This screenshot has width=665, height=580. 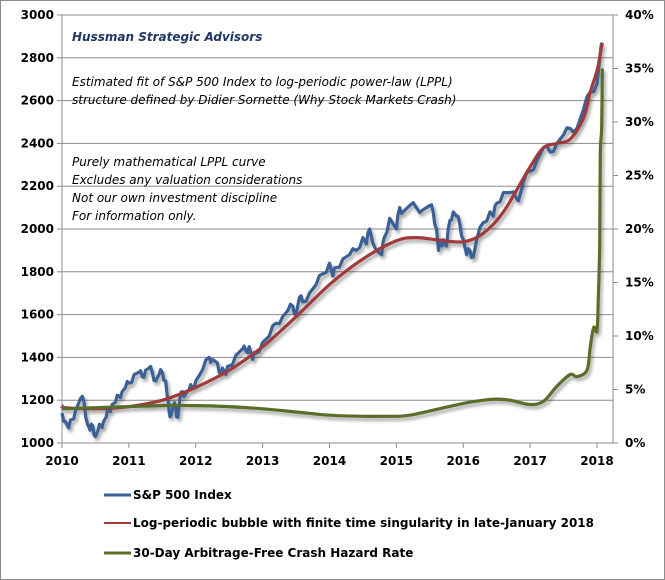 I want to click on y-tick-label: 2000, so click(x=37, y=229).